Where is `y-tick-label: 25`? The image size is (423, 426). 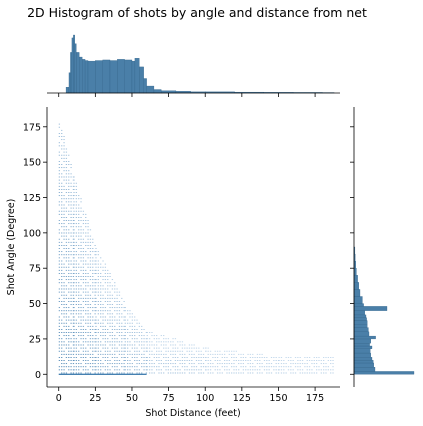
y-tick-label: 25 is located at coordinates (35, 339).